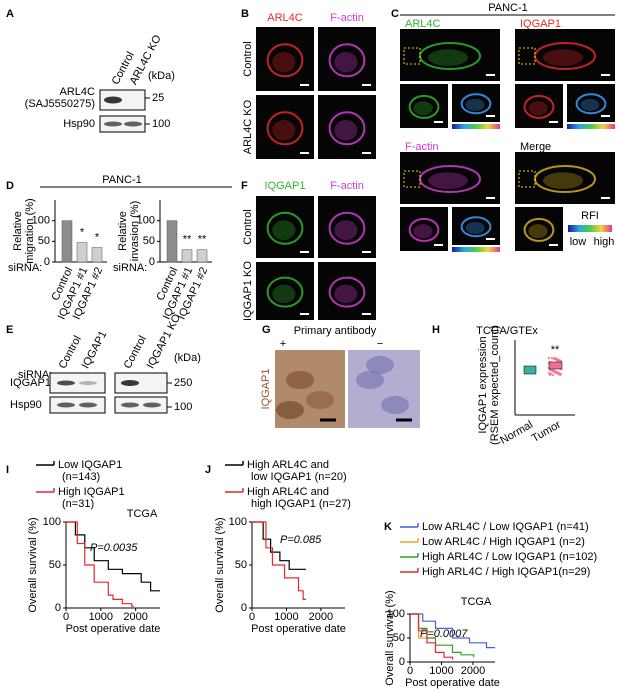 The image size is (617, 689). Describe the element at coordinates (113, 629) in the screenshot. I see `x-axis-label: Post operative date` at that location.